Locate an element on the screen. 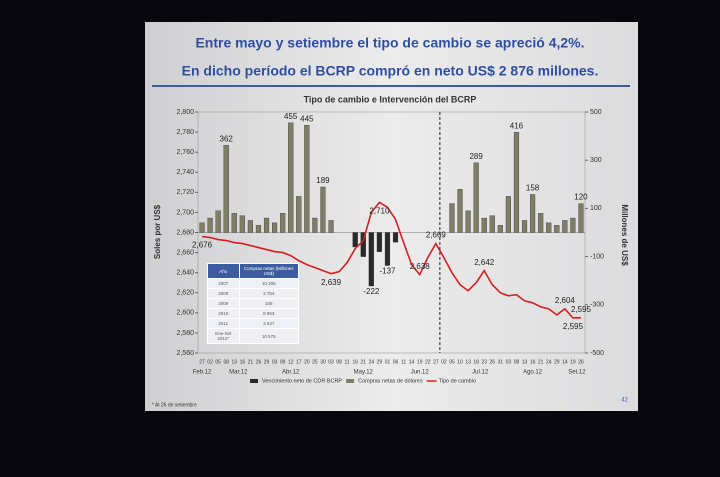  y-tick-label: 2,760 is located at coordinates (185, 152).